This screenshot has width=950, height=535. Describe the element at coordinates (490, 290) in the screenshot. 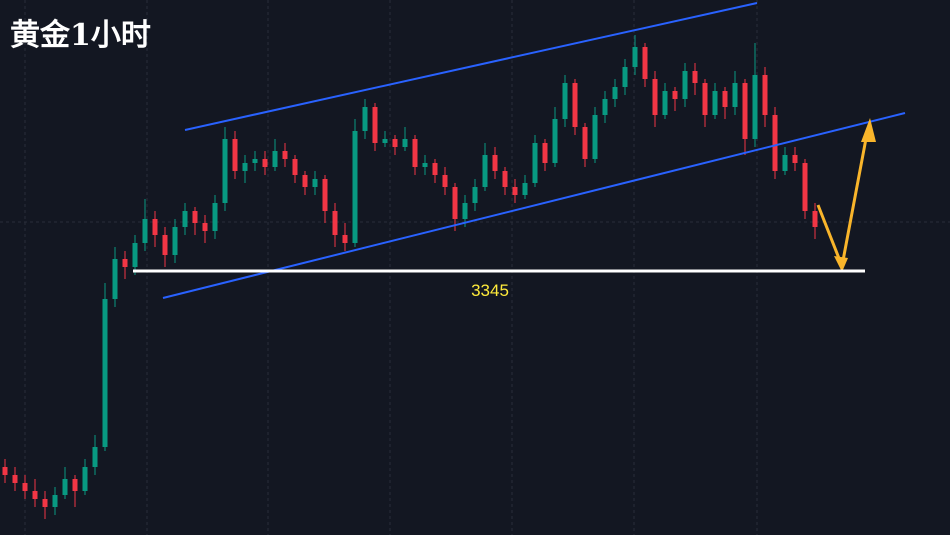

I see `level-label: 3345` at that location.